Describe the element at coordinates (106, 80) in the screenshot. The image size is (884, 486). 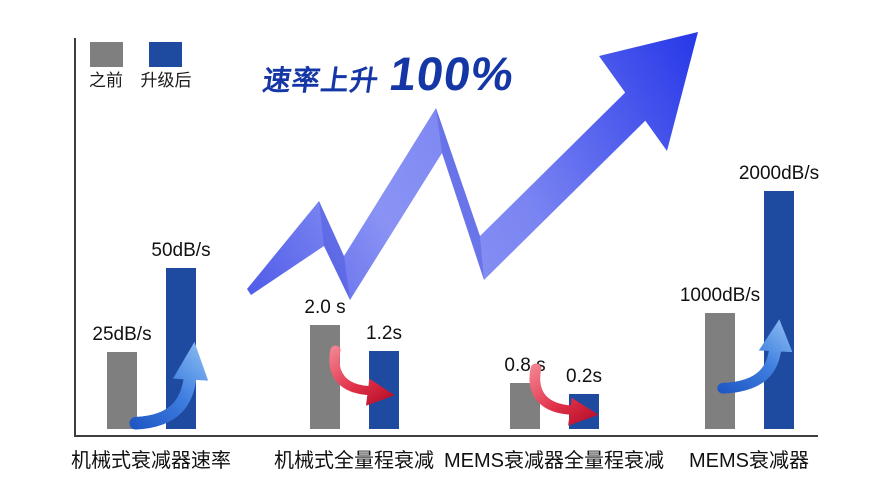
I see `legend-label-before: 之前` at that location.